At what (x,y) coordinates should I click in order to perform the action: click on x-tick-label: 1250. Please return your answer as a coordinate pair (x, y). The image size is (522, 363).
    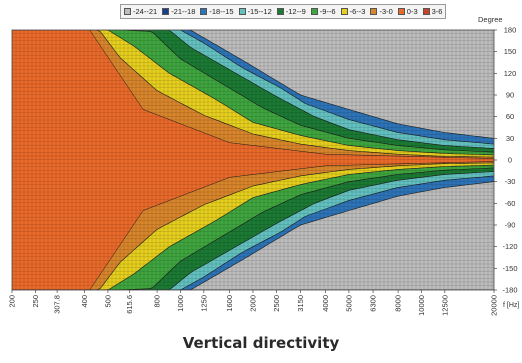
    Looking at the image, I should click on (203, 303).